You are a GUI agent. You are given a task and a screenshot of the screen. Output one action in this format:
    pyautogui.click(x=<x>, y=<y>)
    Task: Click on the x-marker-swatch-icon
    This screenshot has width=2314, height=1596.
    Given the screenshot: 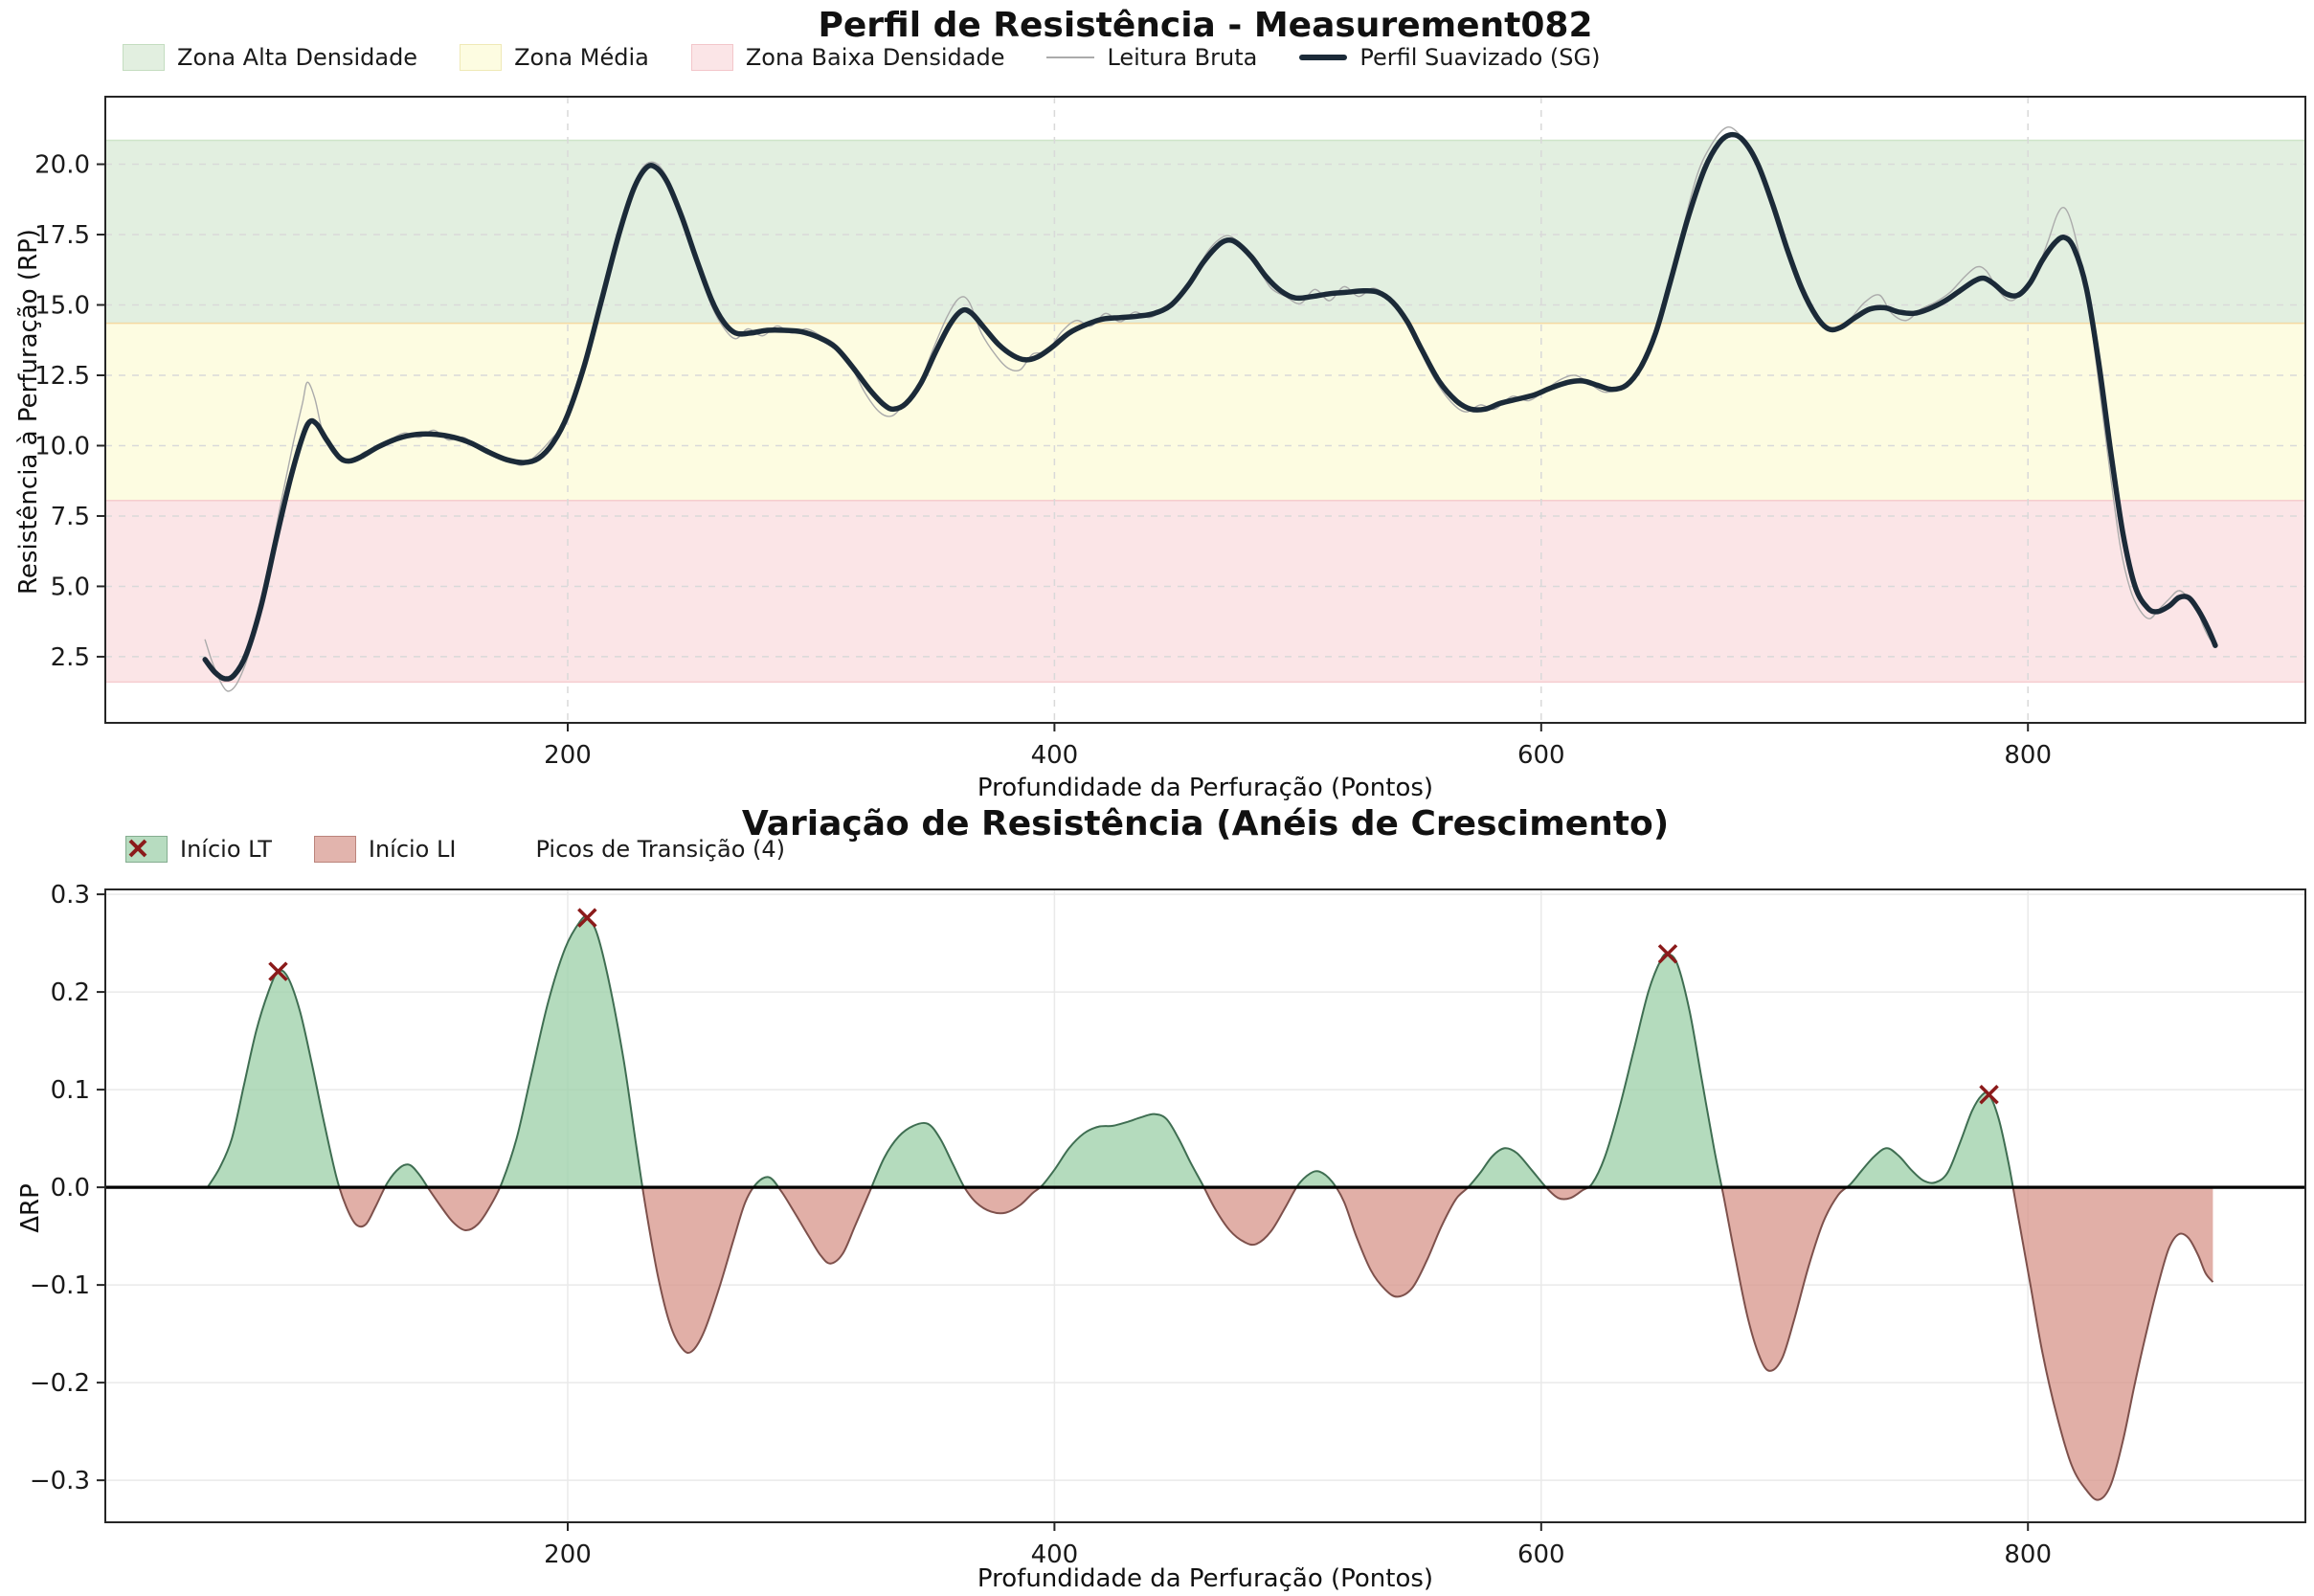 What is the action you would take?
    pyautogui.click(x=326, y=849)
    